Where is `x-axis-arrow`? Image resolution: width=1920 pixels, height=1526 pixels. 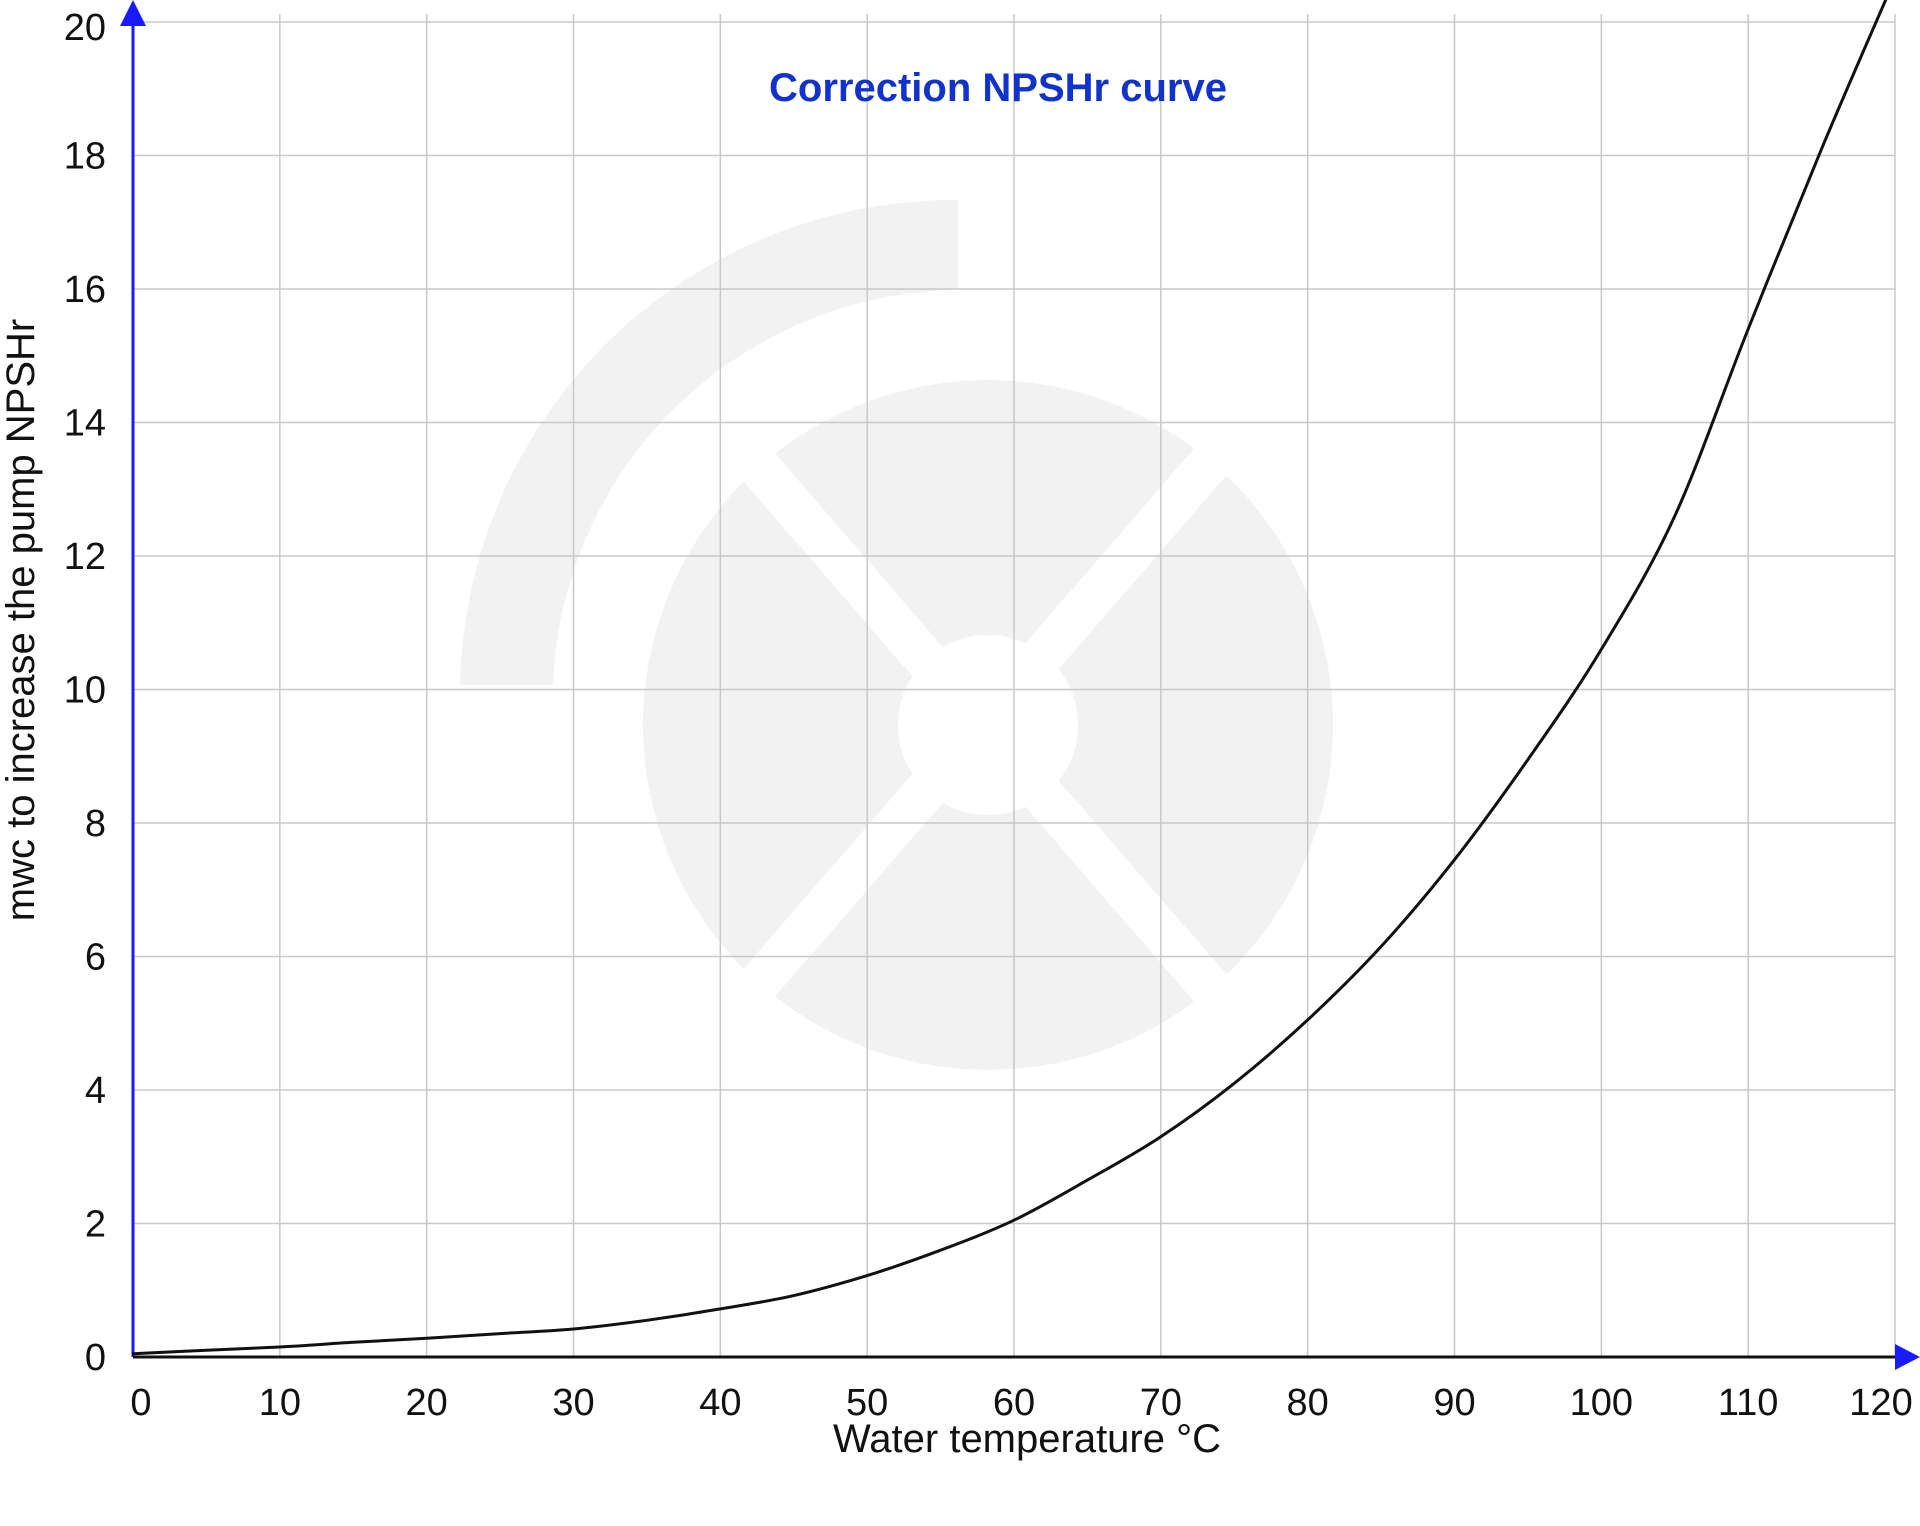
x-axis-arrow is located at coordinates (1907, 1357).